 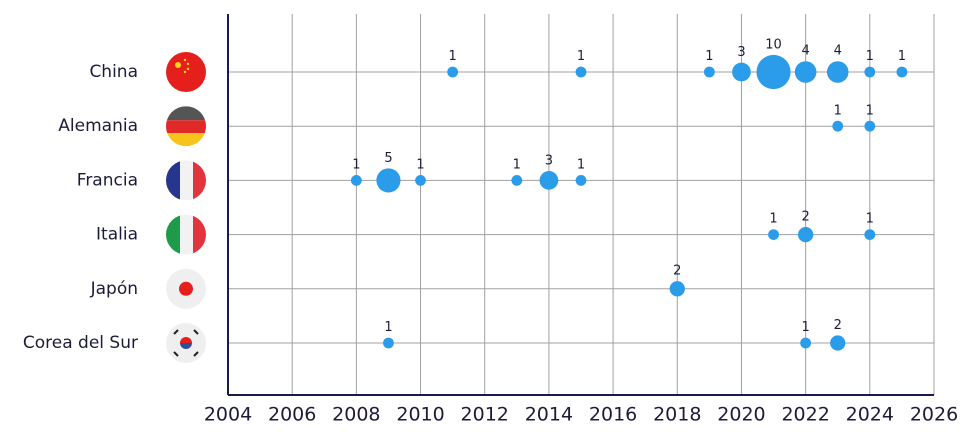 I want to click on x-tick-label: 2010, so click(x=420, y=415).